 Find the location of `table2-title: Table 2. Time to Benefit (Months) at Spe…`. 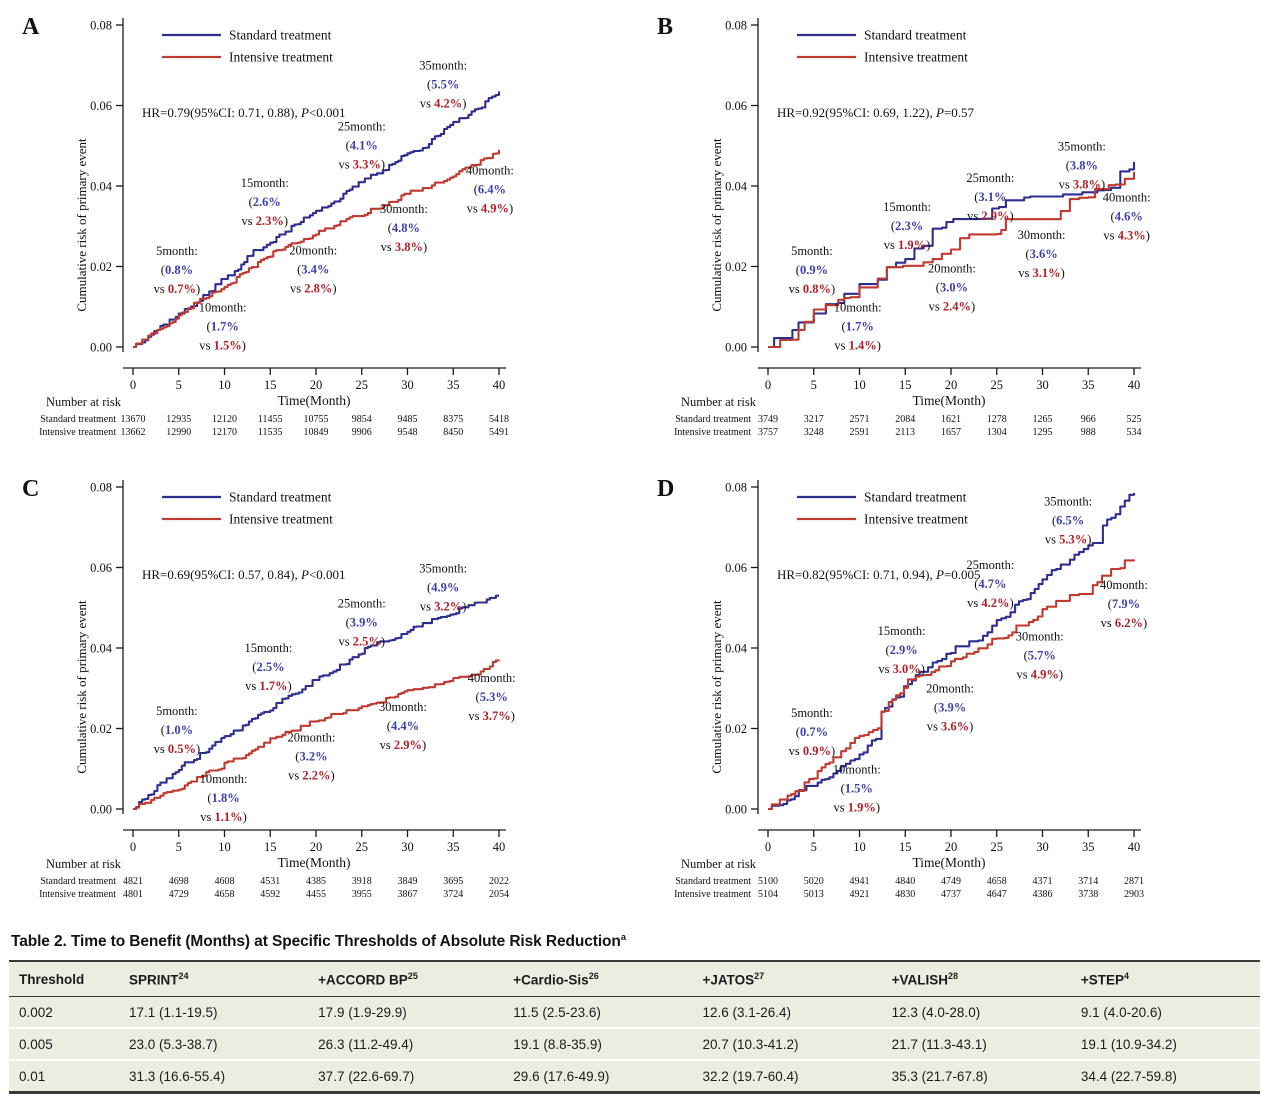

table2-title: Table 2. Time to Benefit (Months) at Spe… is located at coordinates (635, 941).